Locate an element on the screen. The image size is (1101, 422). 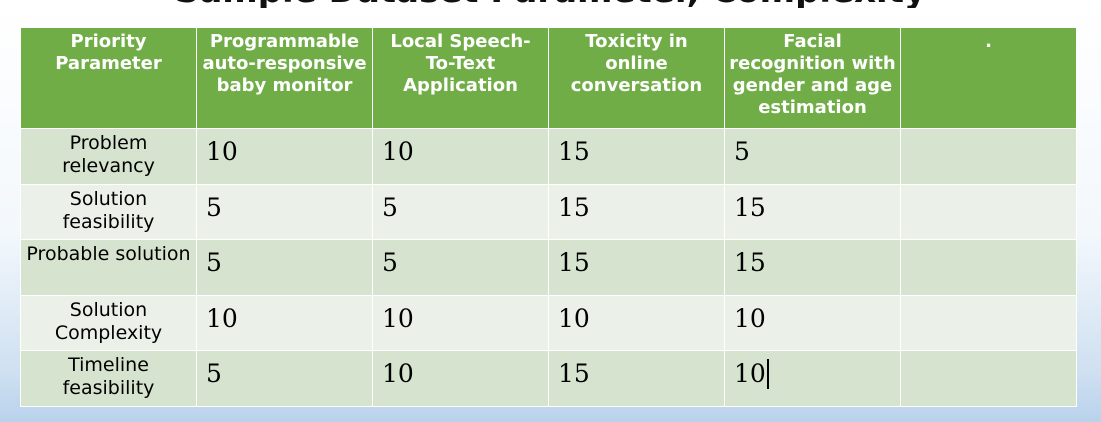
table-row: Problem relevancy 10 10 15 5 is located at coordinates (548, 156).